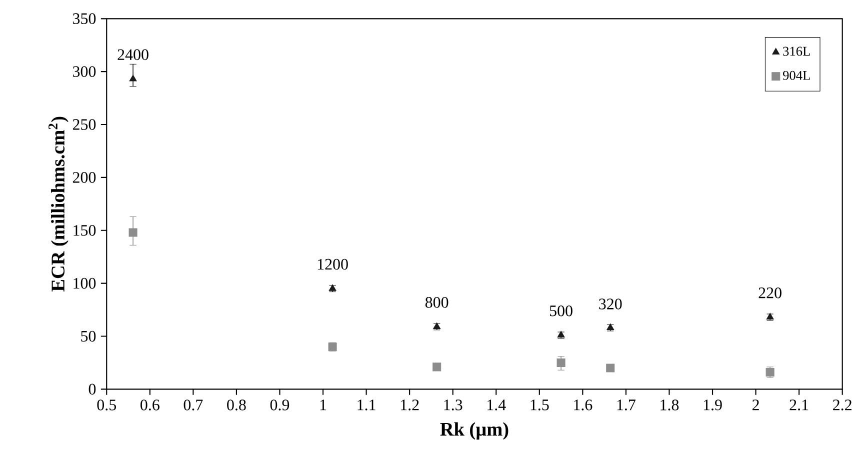 This screenshot has height=472, width=861. What do you see at coordinates (770, 293) in the screenshot?
I see `annotation: 220` at bounding box center [770, 293].